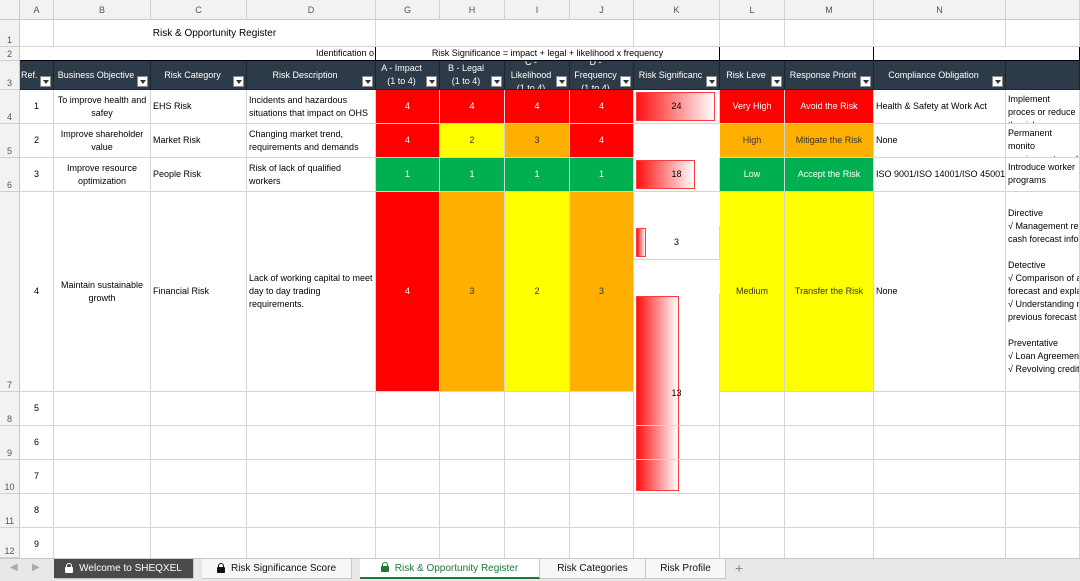 The height and width of the screenshot is (581, 1080). What do you see at coordinates (37, 443) in the screenshot?
I see `empty-row-ref: 6` at bounding box center [37, 443].